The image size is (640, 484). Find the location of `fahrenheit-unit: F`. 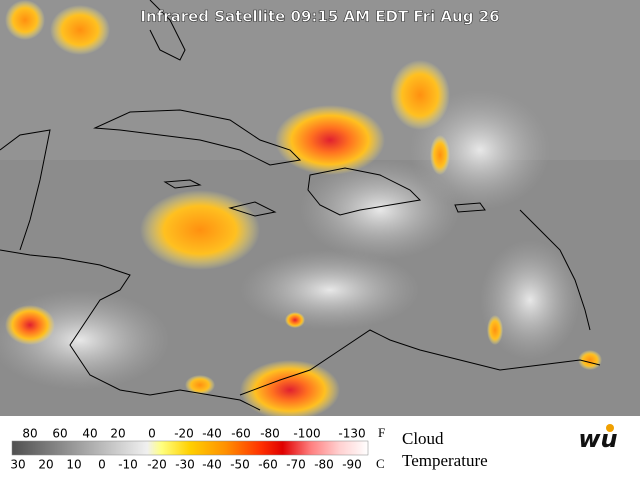

fahrenheit-unit: F is located at coordinates (381, 432).